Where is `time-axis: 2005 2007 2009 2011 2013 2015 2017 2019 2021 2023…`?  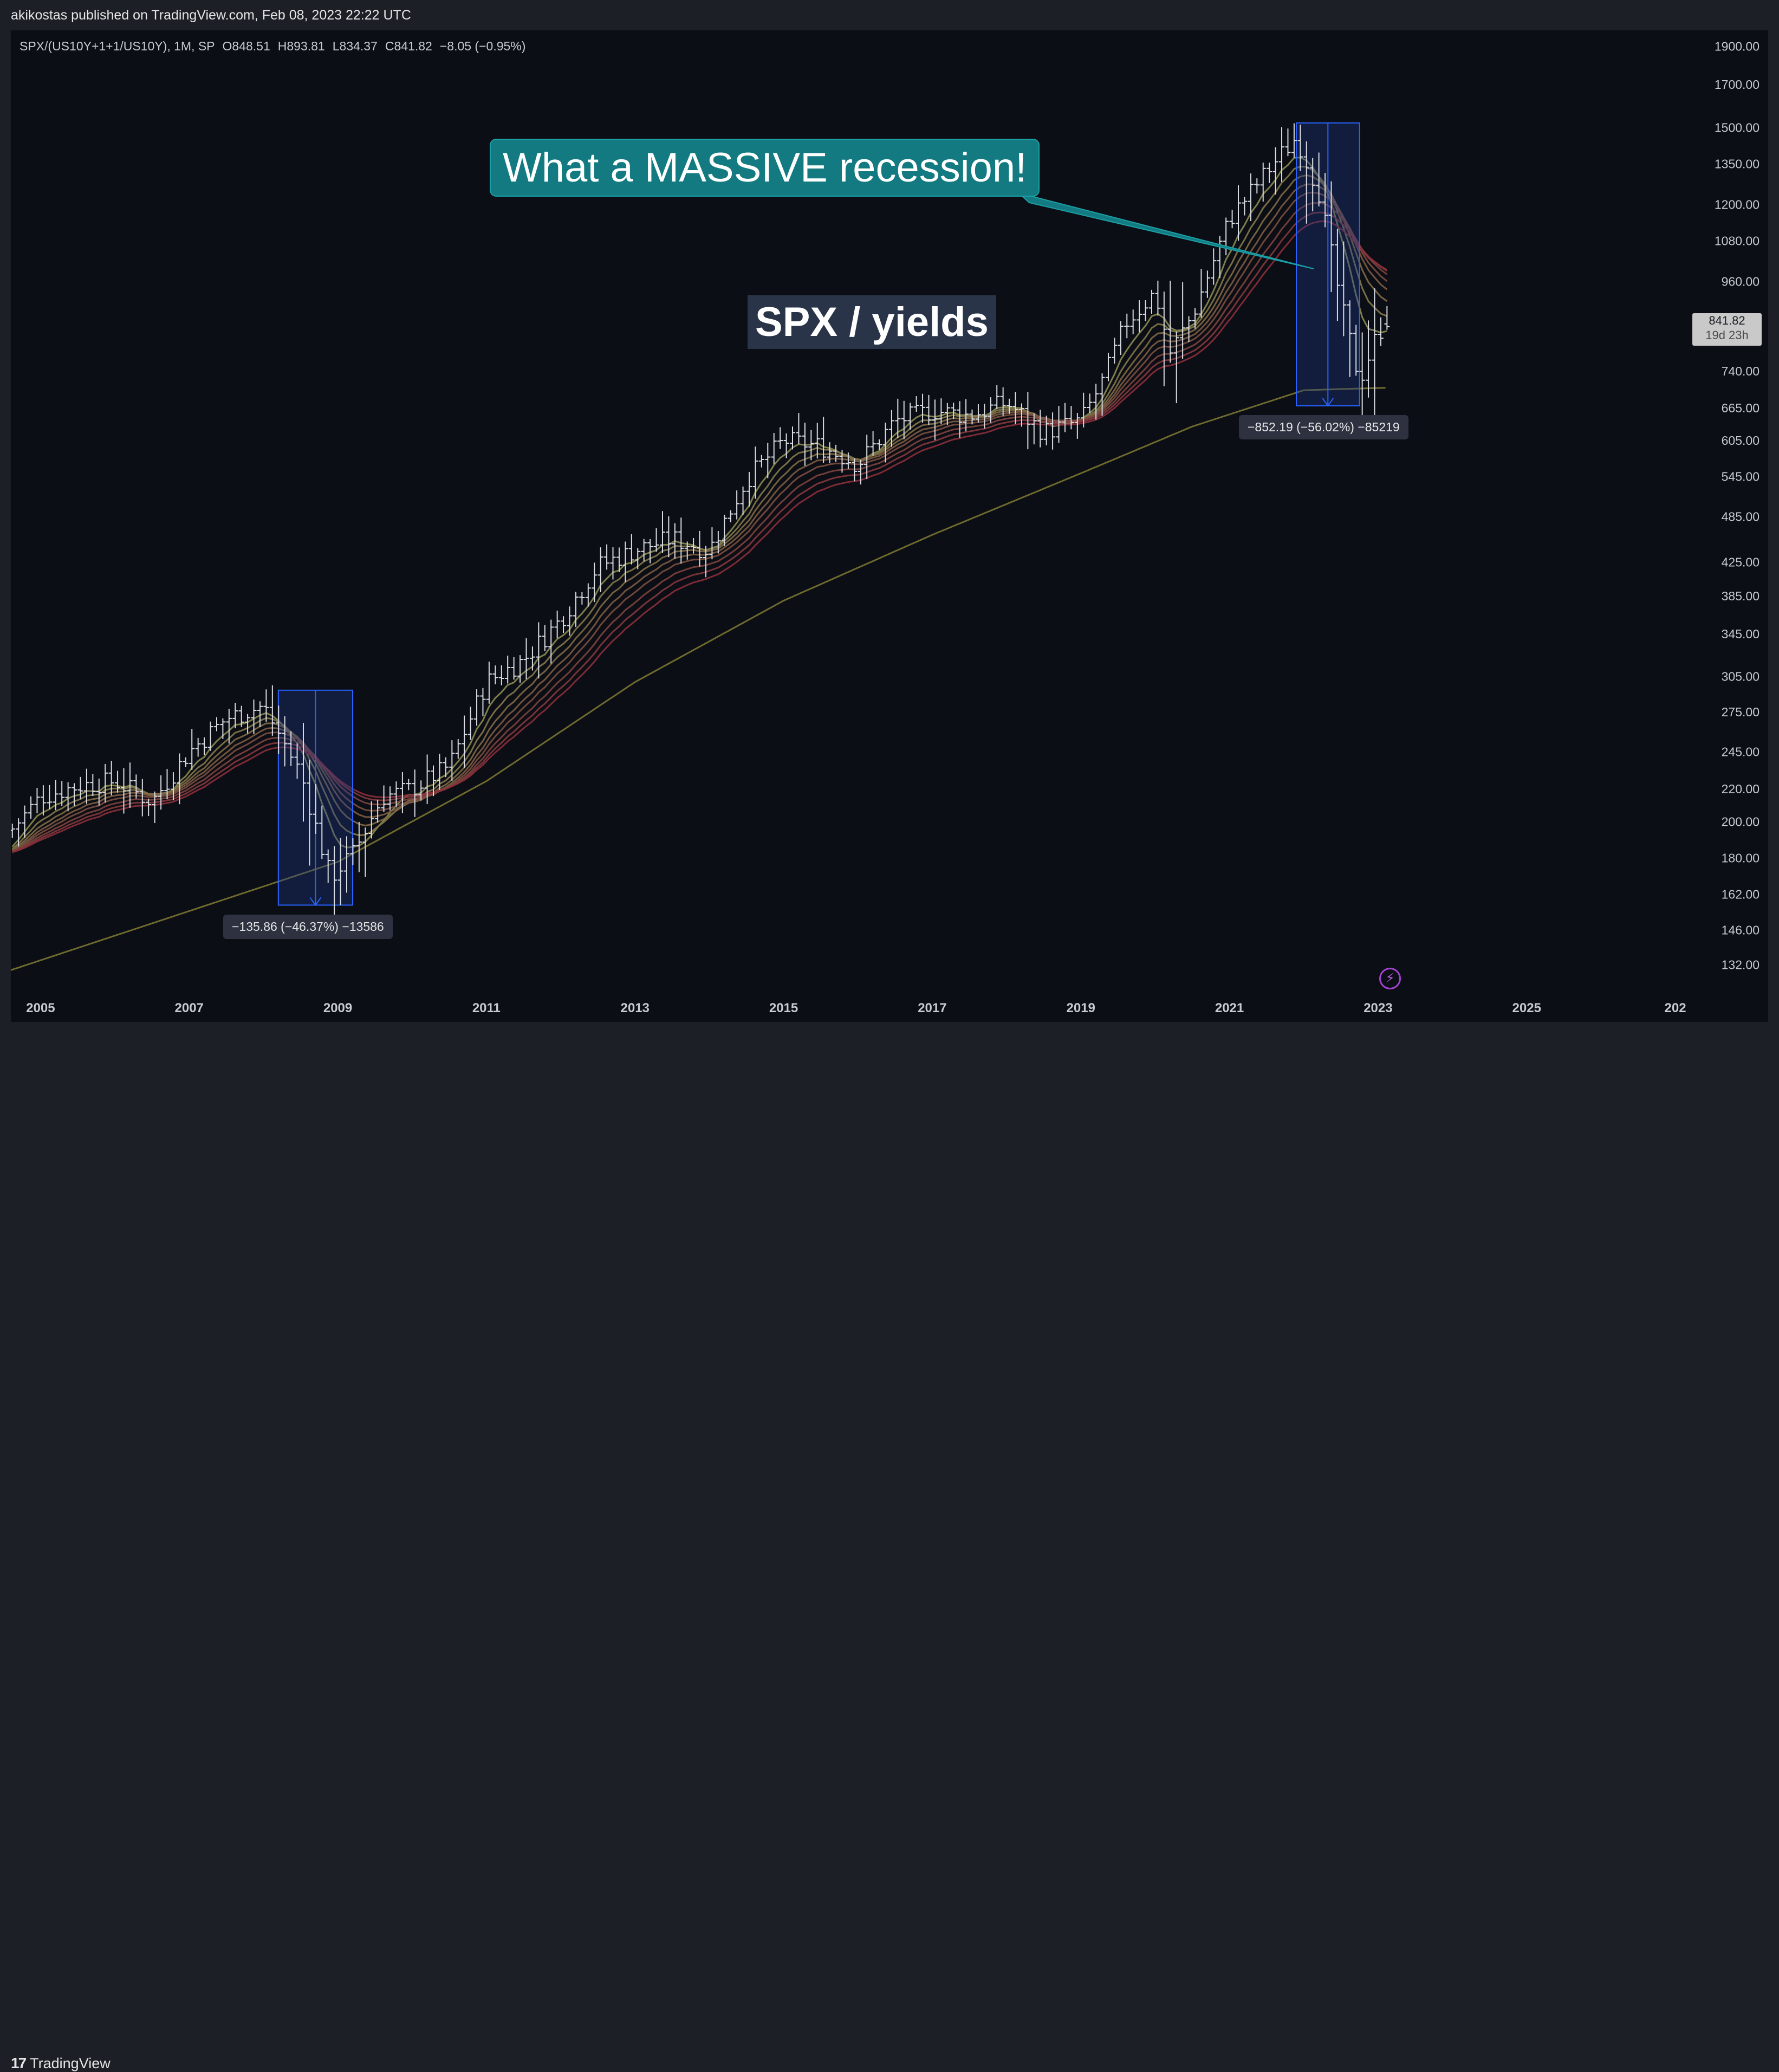 time-axis: 2005 2007 2009 2011 2013 2015 2017 2019 2021 2023… is located at coordinates (856, 1008).